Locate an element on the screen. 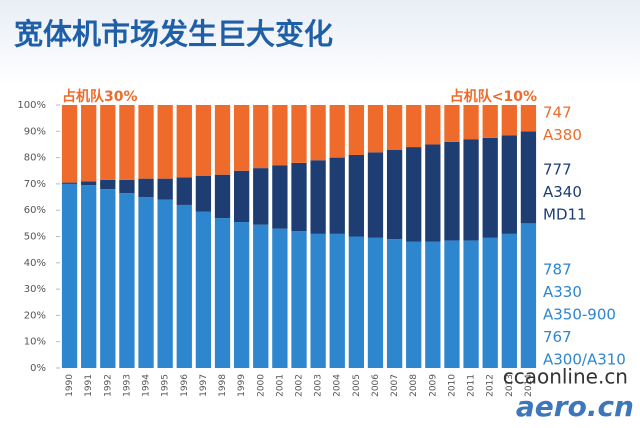  y-tick-label: 30% is located at coordinates (35, 289).